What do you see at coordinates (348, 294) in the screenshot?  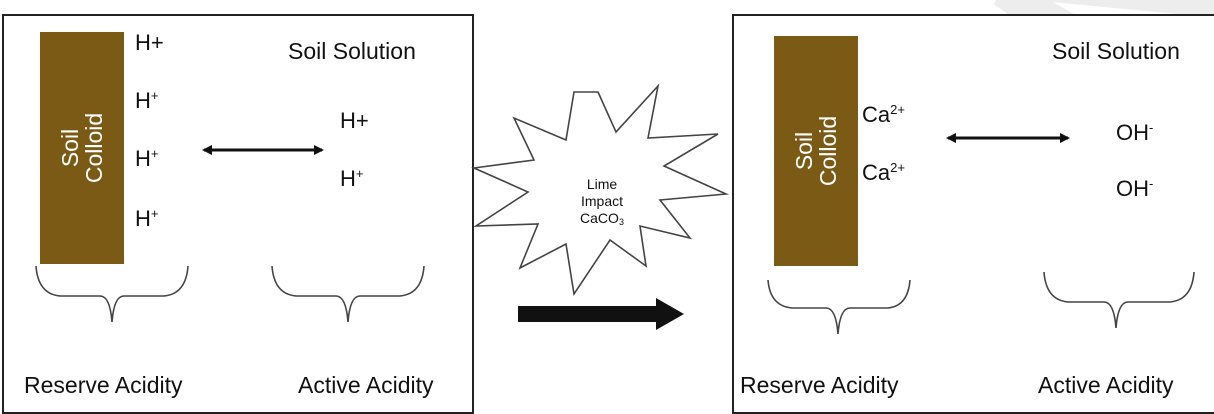 I see `active-brace-before` at bounding box center [348, 294].